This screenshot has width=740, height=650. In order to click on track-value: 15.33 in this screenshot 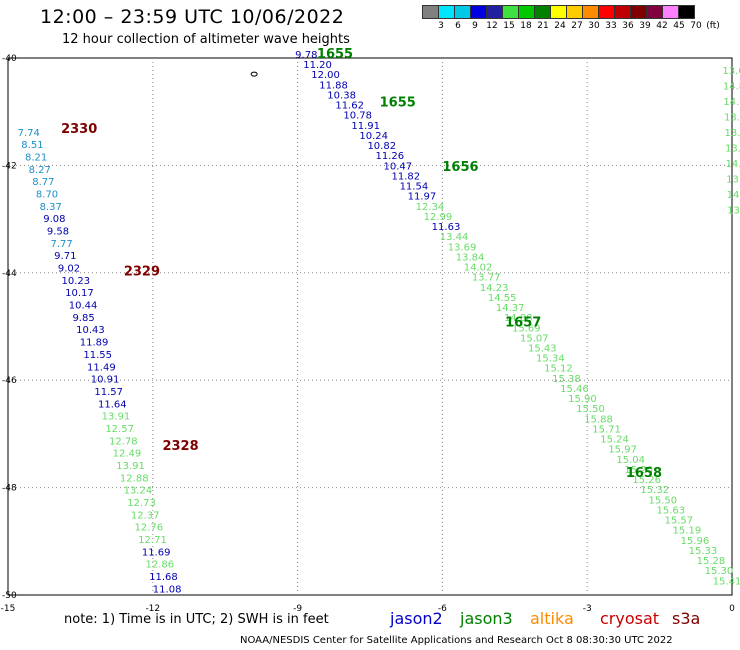, I will do `click(703, 551)`.